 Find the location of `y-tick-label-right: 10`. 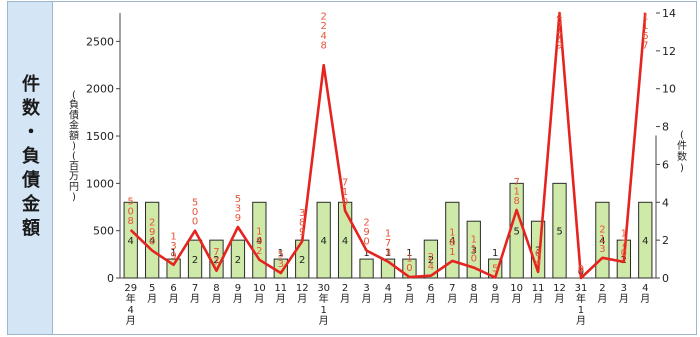

y-tick-label-right: 10 is located at coordinates (669, 89).